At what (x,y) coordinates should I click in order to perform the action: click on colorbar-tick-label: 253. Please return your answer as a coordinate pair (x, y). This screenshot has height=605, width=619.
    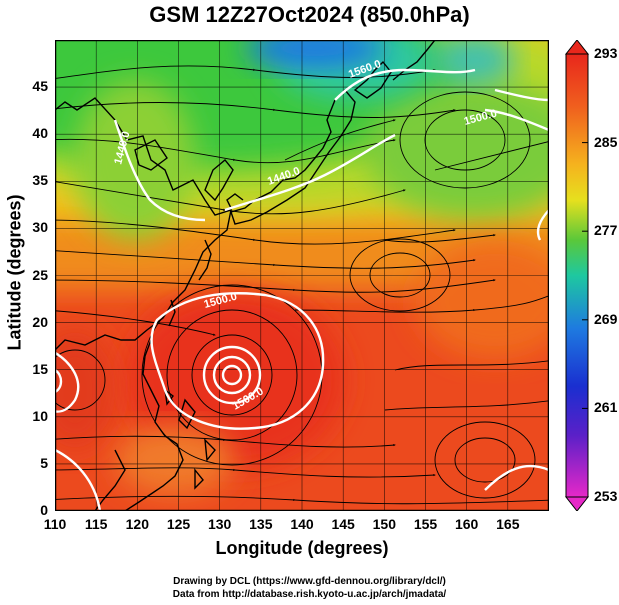
    Looking at the image, I should click on (606, 496).